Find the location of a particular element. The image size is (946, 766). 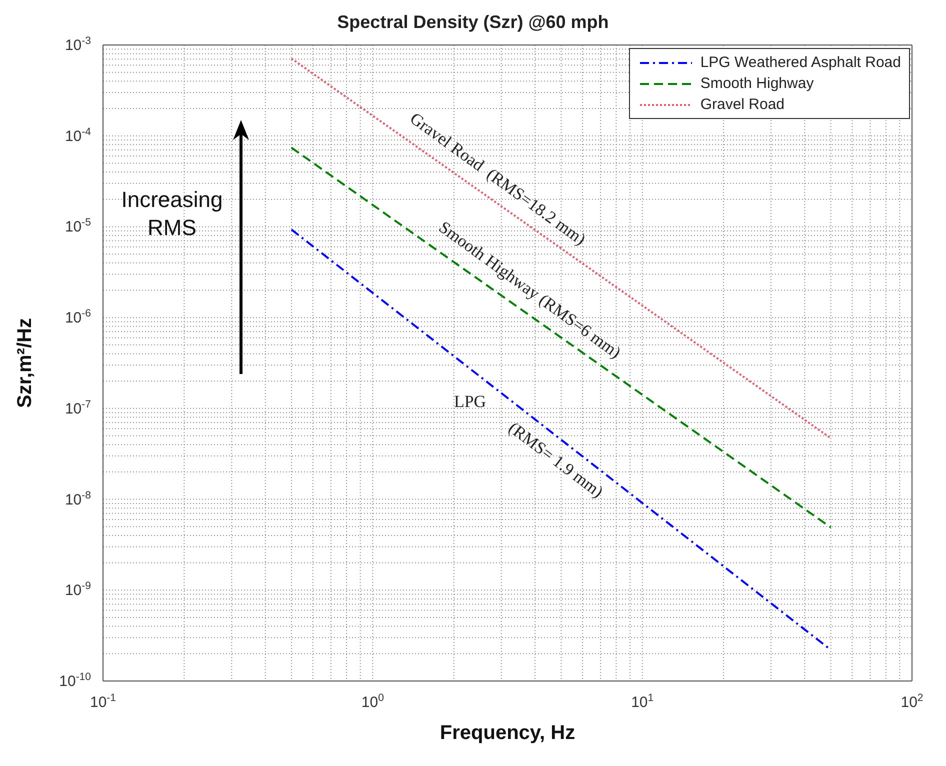

y-tick-label: 10$^{-3}$ is located at coordinates (78, 44).